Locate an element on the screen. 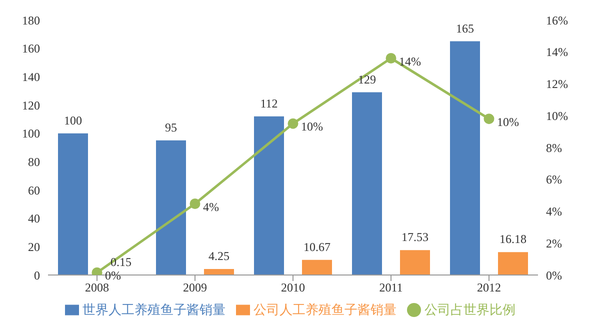 The height and width of the screenshot is (331, 600). data-label: 4.25 is located at coordinates (219, 255).